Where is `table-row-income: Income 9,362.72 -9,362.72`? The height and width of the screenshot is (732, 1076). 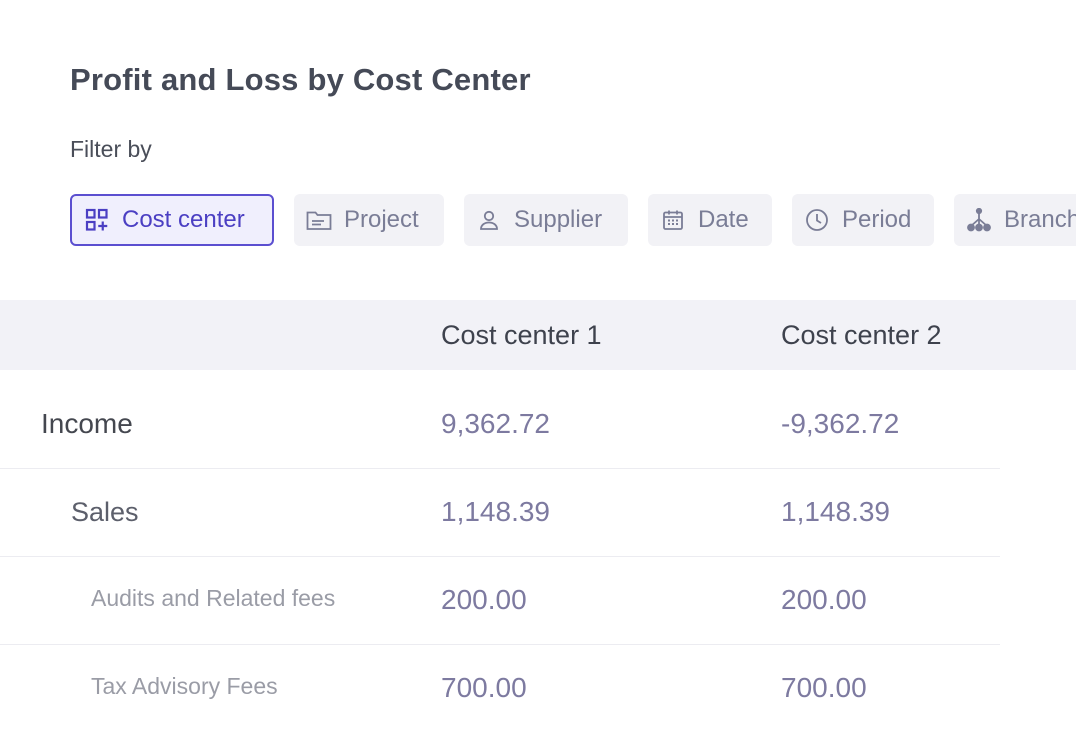 table-row-income: Income 9,362.72 -9,362.72 is located at coordinates (500, 424).